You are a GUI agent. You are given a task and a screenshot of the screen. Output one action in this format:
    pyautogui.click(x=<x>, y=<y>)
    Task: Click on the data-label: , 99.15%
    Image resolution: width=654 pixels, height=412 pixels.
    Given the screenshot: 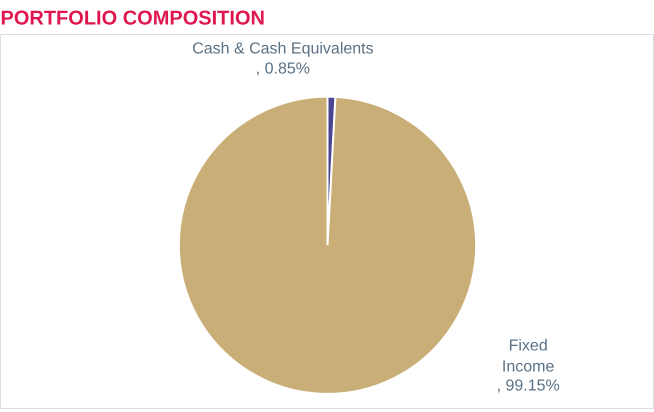 What is the action you would take?
    pyautogui.click(x=528, y=385)
    